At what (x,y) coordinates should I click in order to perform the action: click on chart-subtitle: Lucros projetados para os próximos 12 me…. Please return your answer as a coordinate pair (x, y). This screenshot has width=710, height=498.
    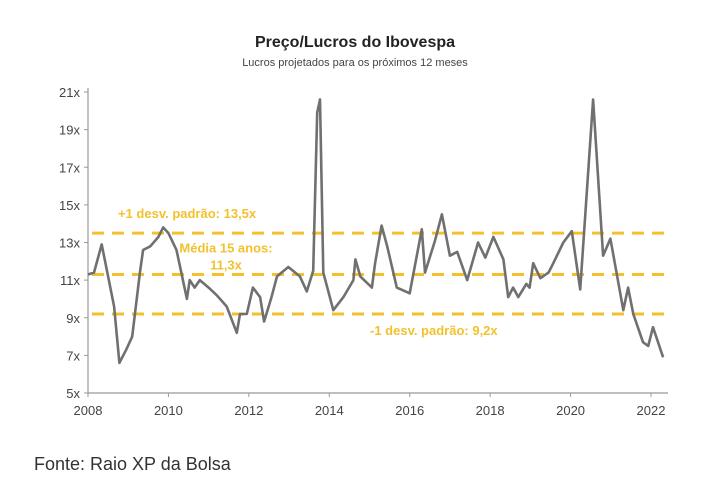
    Looking at the image, I should click on (355, 63).